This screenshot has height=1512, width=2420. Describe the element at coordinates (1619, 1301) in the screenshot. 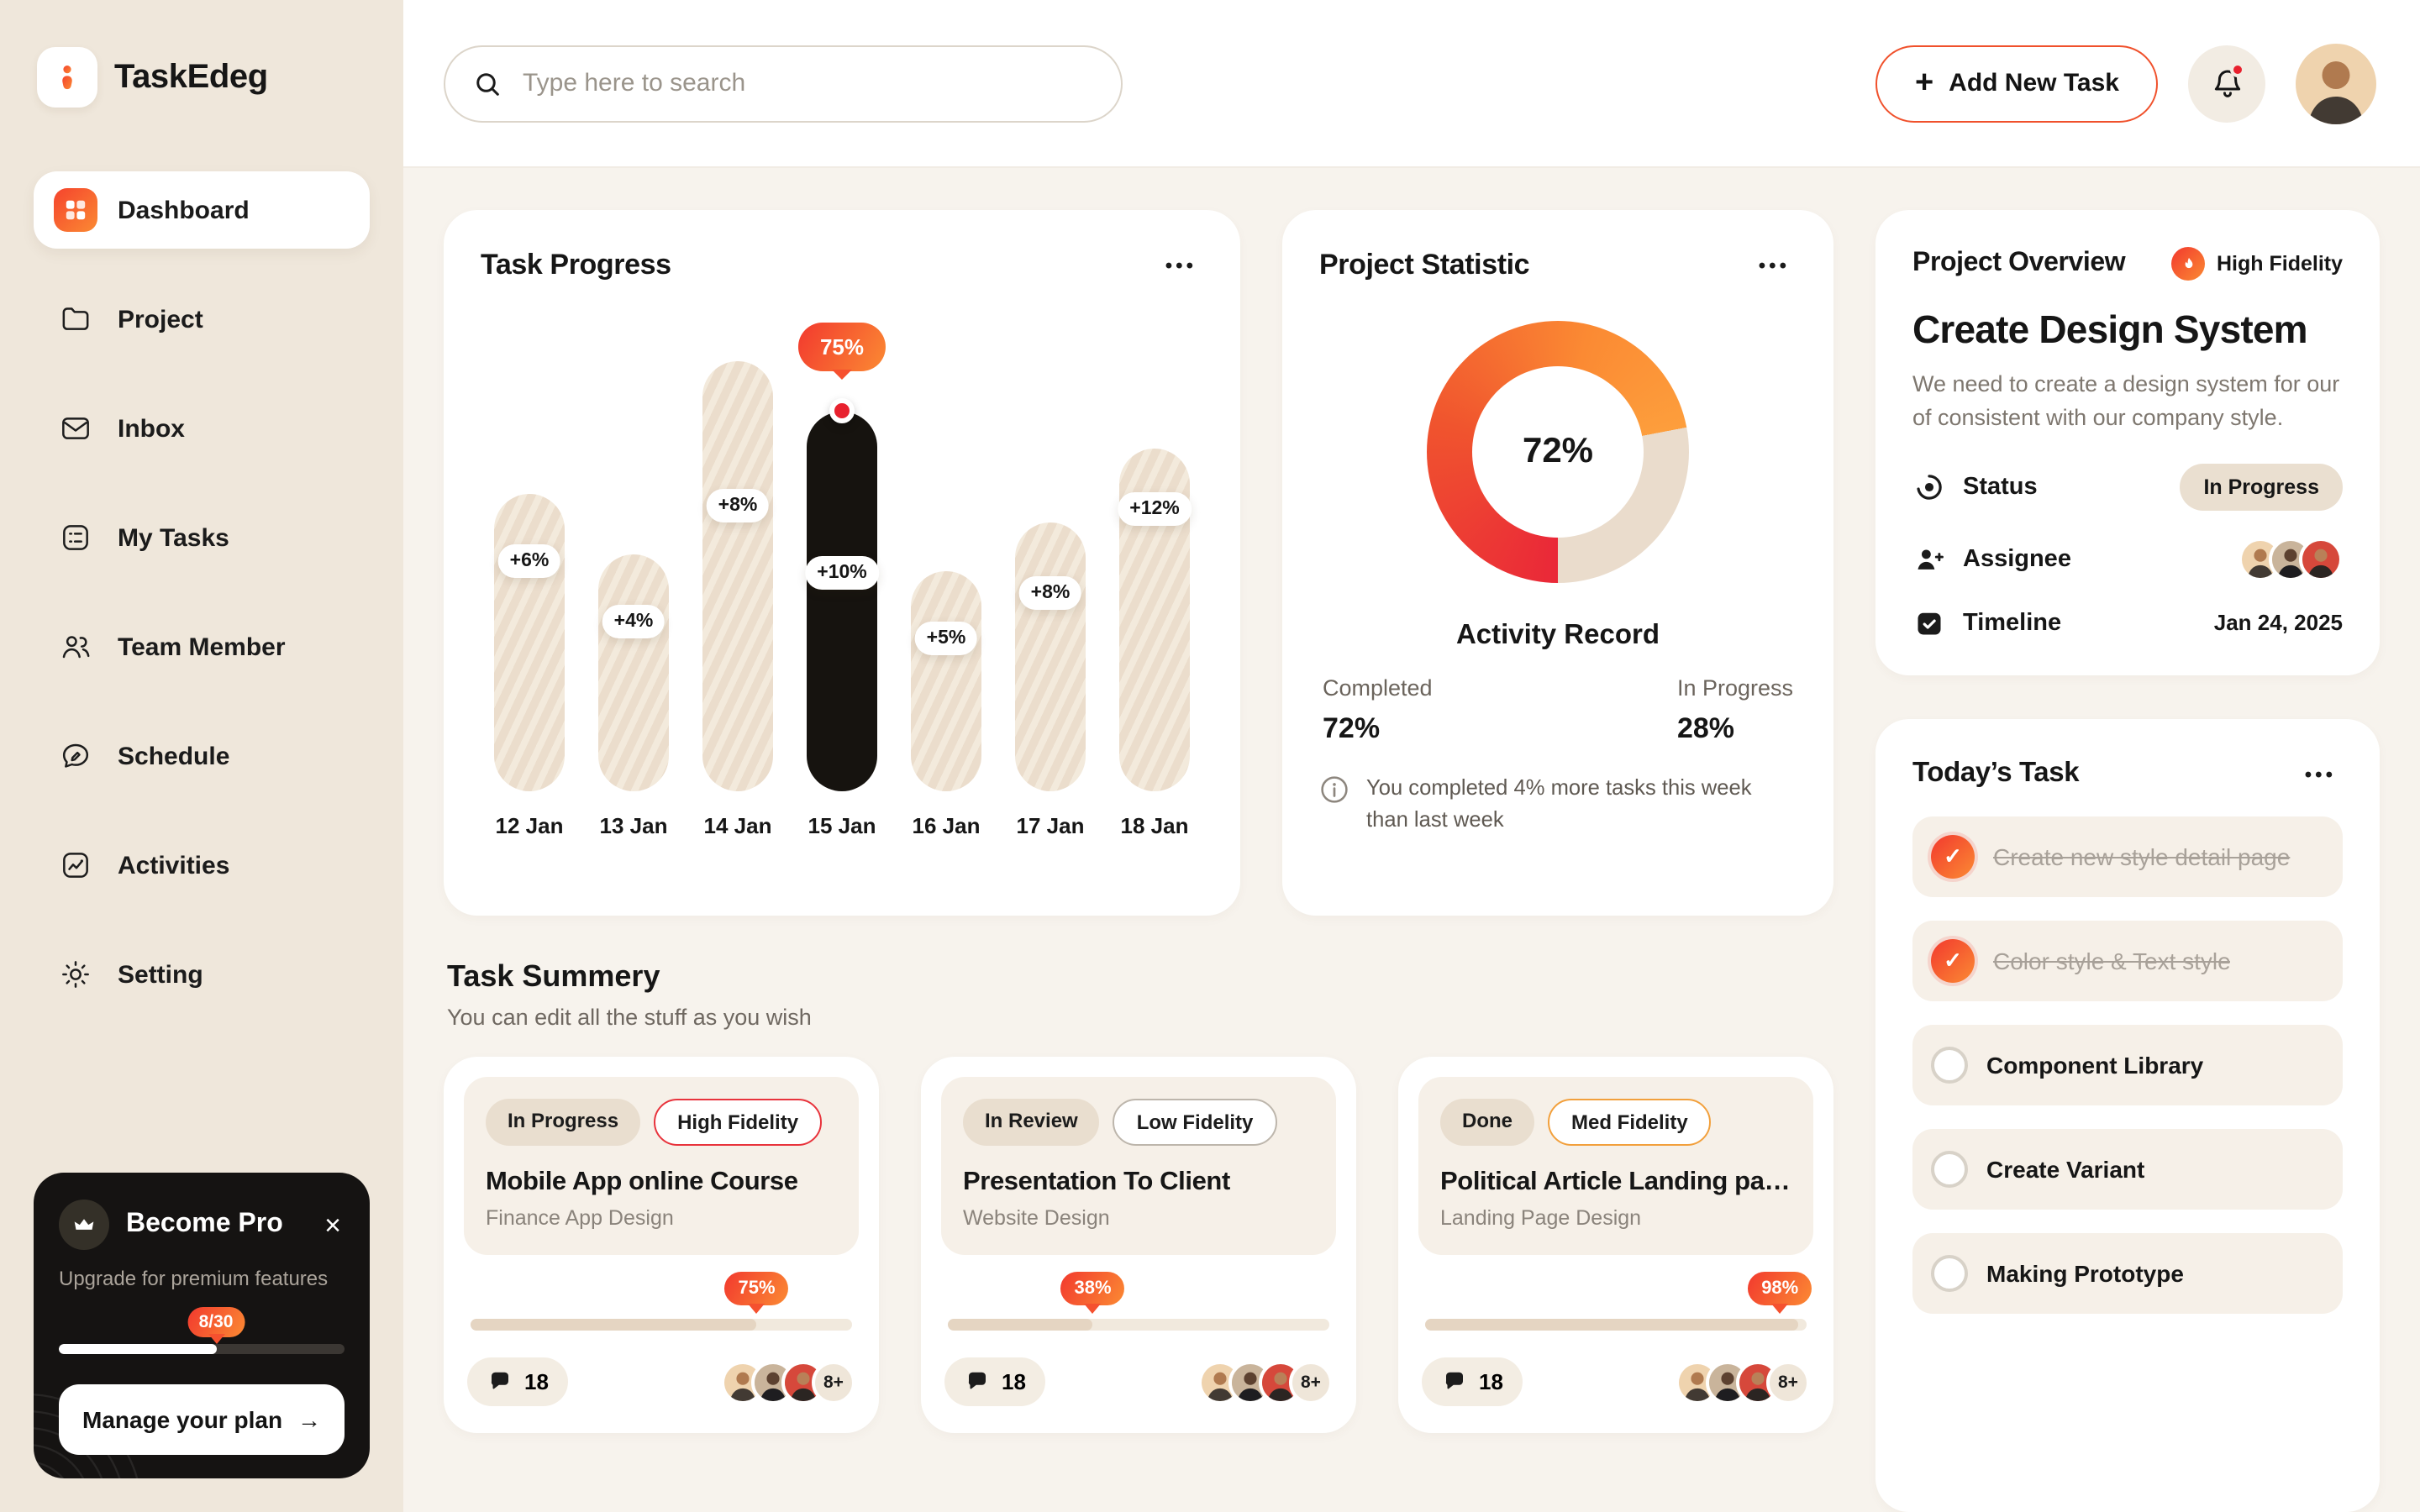

I see `task-progress-bar: 98%` at that location.